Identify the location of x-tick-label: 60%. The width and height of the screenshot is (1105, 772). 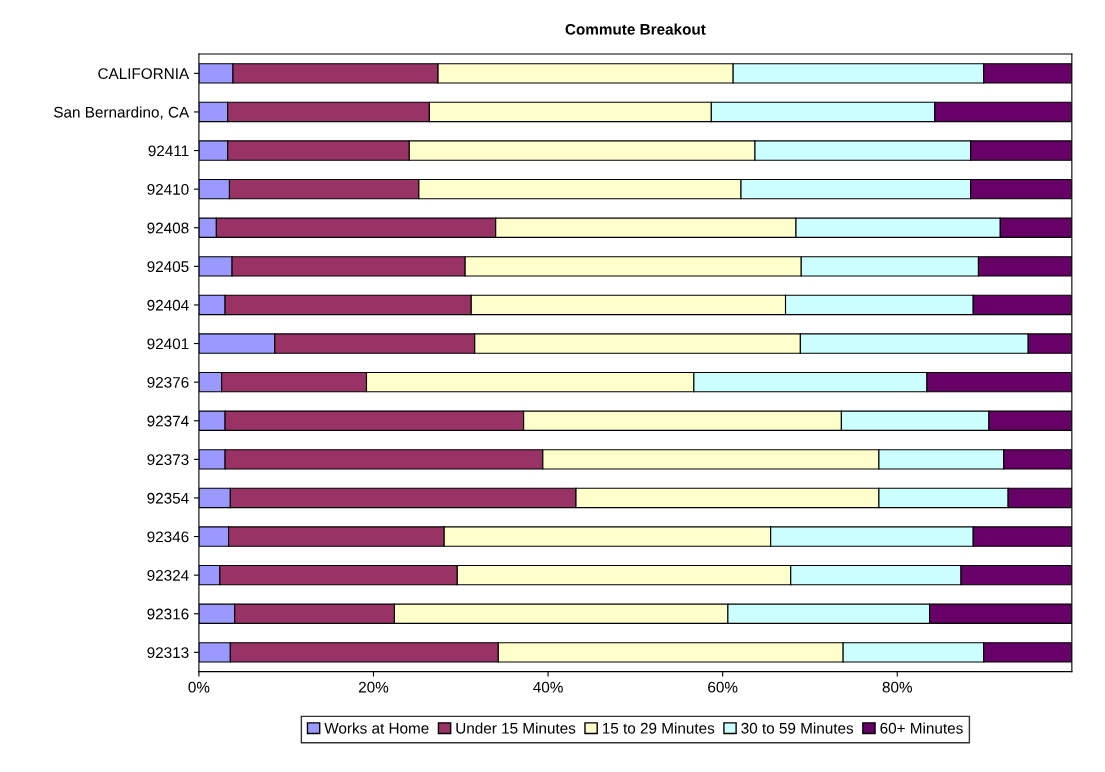
(723, 687).